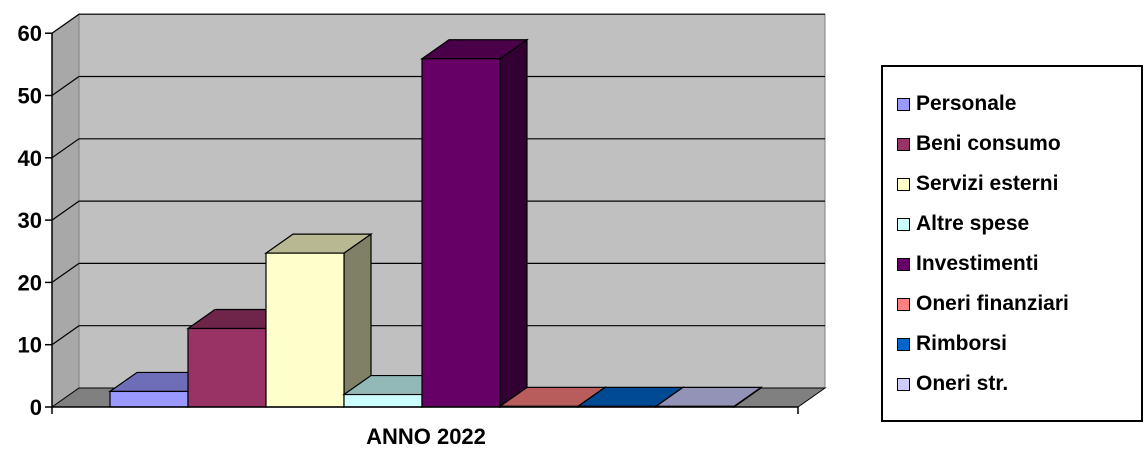  What do you see at coordinates (903, 264) in the screenshot?
I see `legend-swatch-investimenti` at bounding box center [903, 264].